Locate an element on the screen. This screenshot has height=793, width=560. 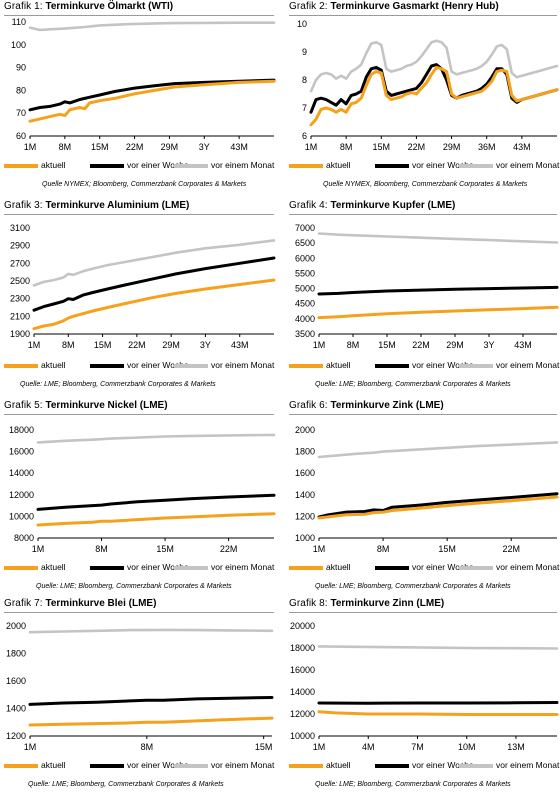
y-tick-label: 4000 is located at coordinates (305, 319).